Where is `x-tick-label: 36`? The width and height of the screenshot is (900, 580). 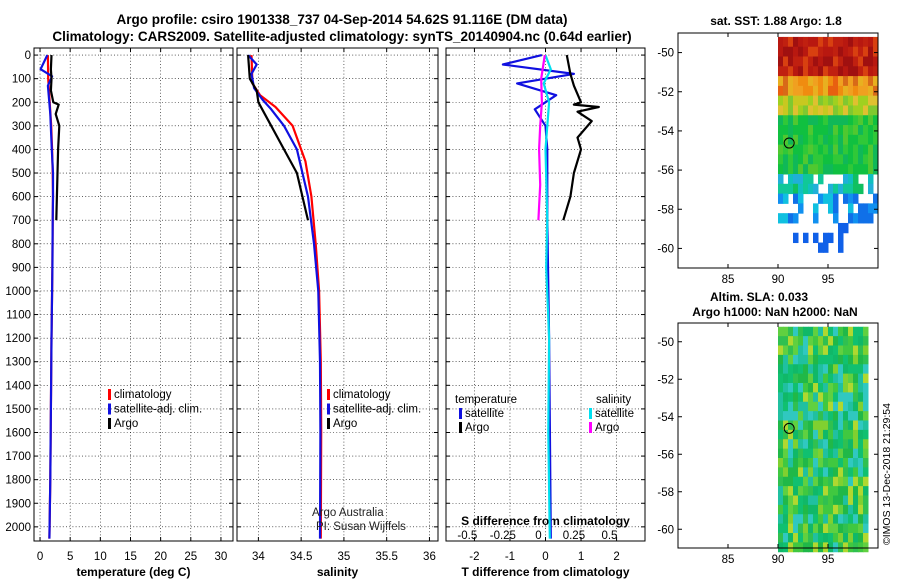
x-tick-label: 36 is located at coordinates (429, 557).